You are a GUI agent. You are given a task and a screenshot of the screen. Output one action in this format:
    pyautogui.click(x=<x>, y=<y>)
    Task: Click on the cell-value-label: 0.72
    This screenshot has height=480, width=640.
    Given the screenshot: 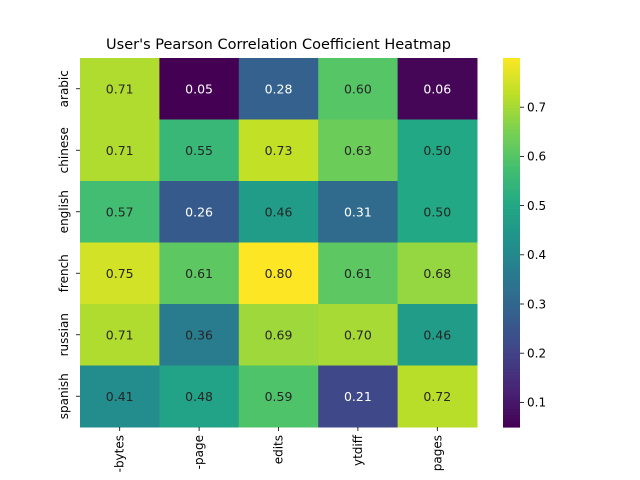 What is the action you would take?
    pyautogui.click(x=437, y=396)
    